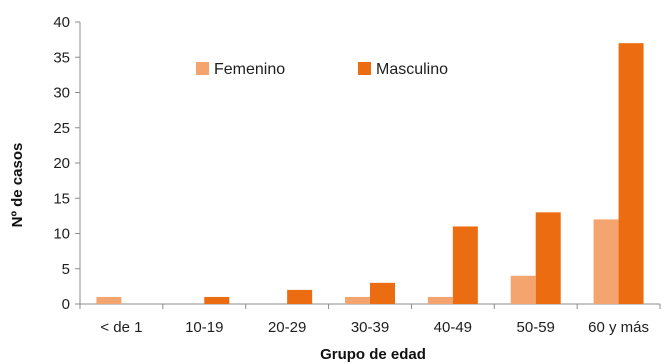 Image resolution: width=666 pixels, height=364 pixels. I want to click on y-tick-label: 30, so click(61, 93).